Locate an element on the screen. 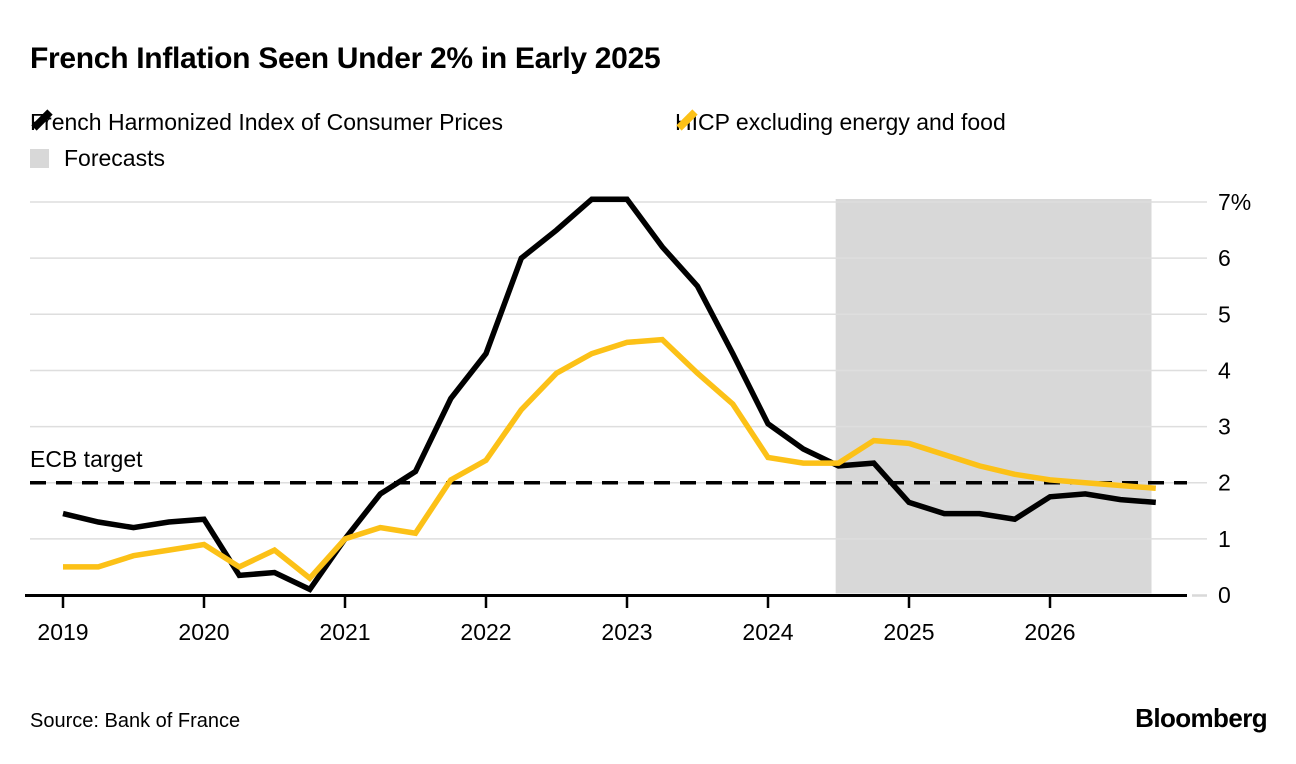  x-axis-label: 2023 is located at coordinates (626, 632).